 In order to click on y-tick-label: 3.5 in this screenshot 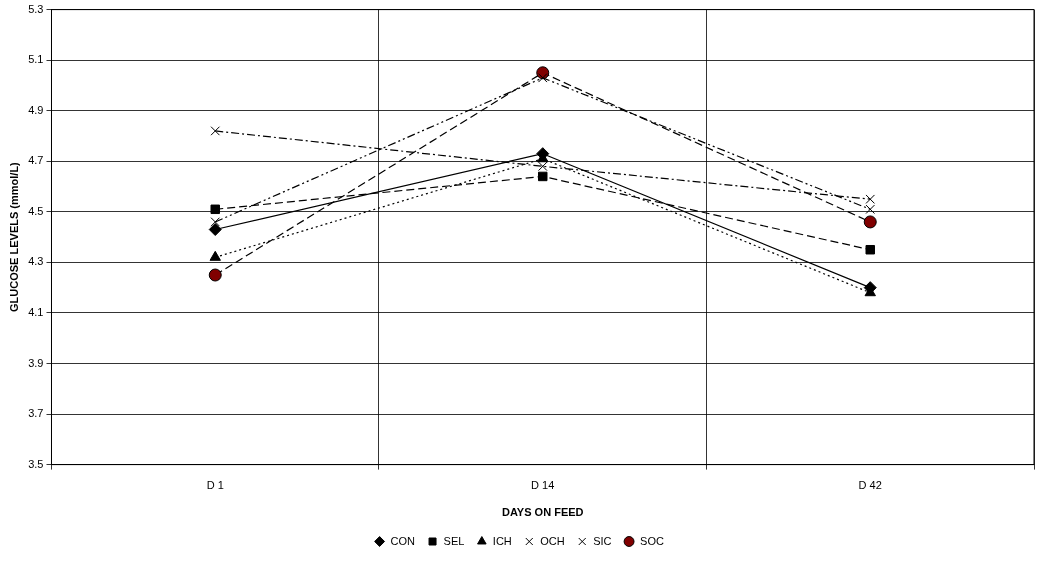, I will do `click(36, 463)`.